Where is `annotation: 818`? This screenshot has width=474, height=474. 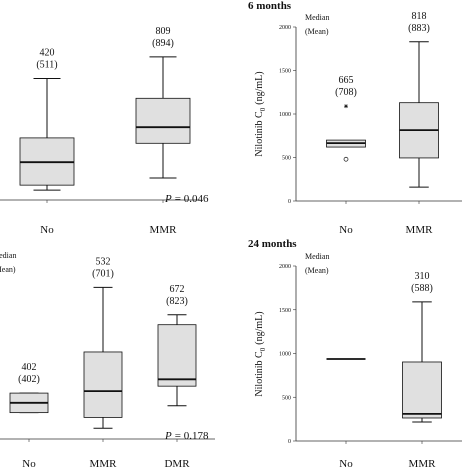
annotation: 818 is located at coordinates (419, 16).